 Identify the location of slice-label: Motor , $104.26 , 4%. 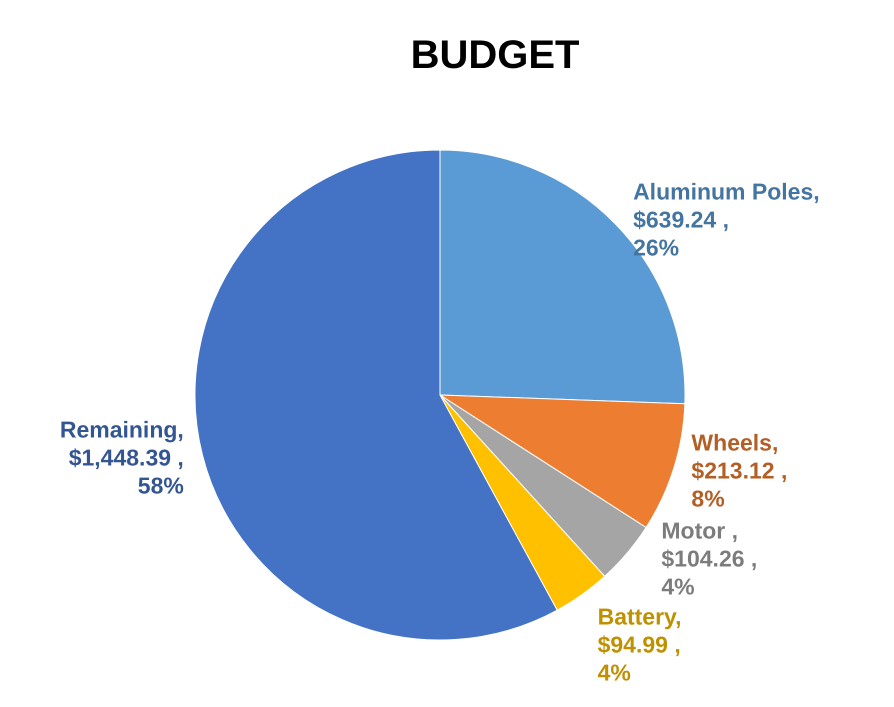
(709, 558).